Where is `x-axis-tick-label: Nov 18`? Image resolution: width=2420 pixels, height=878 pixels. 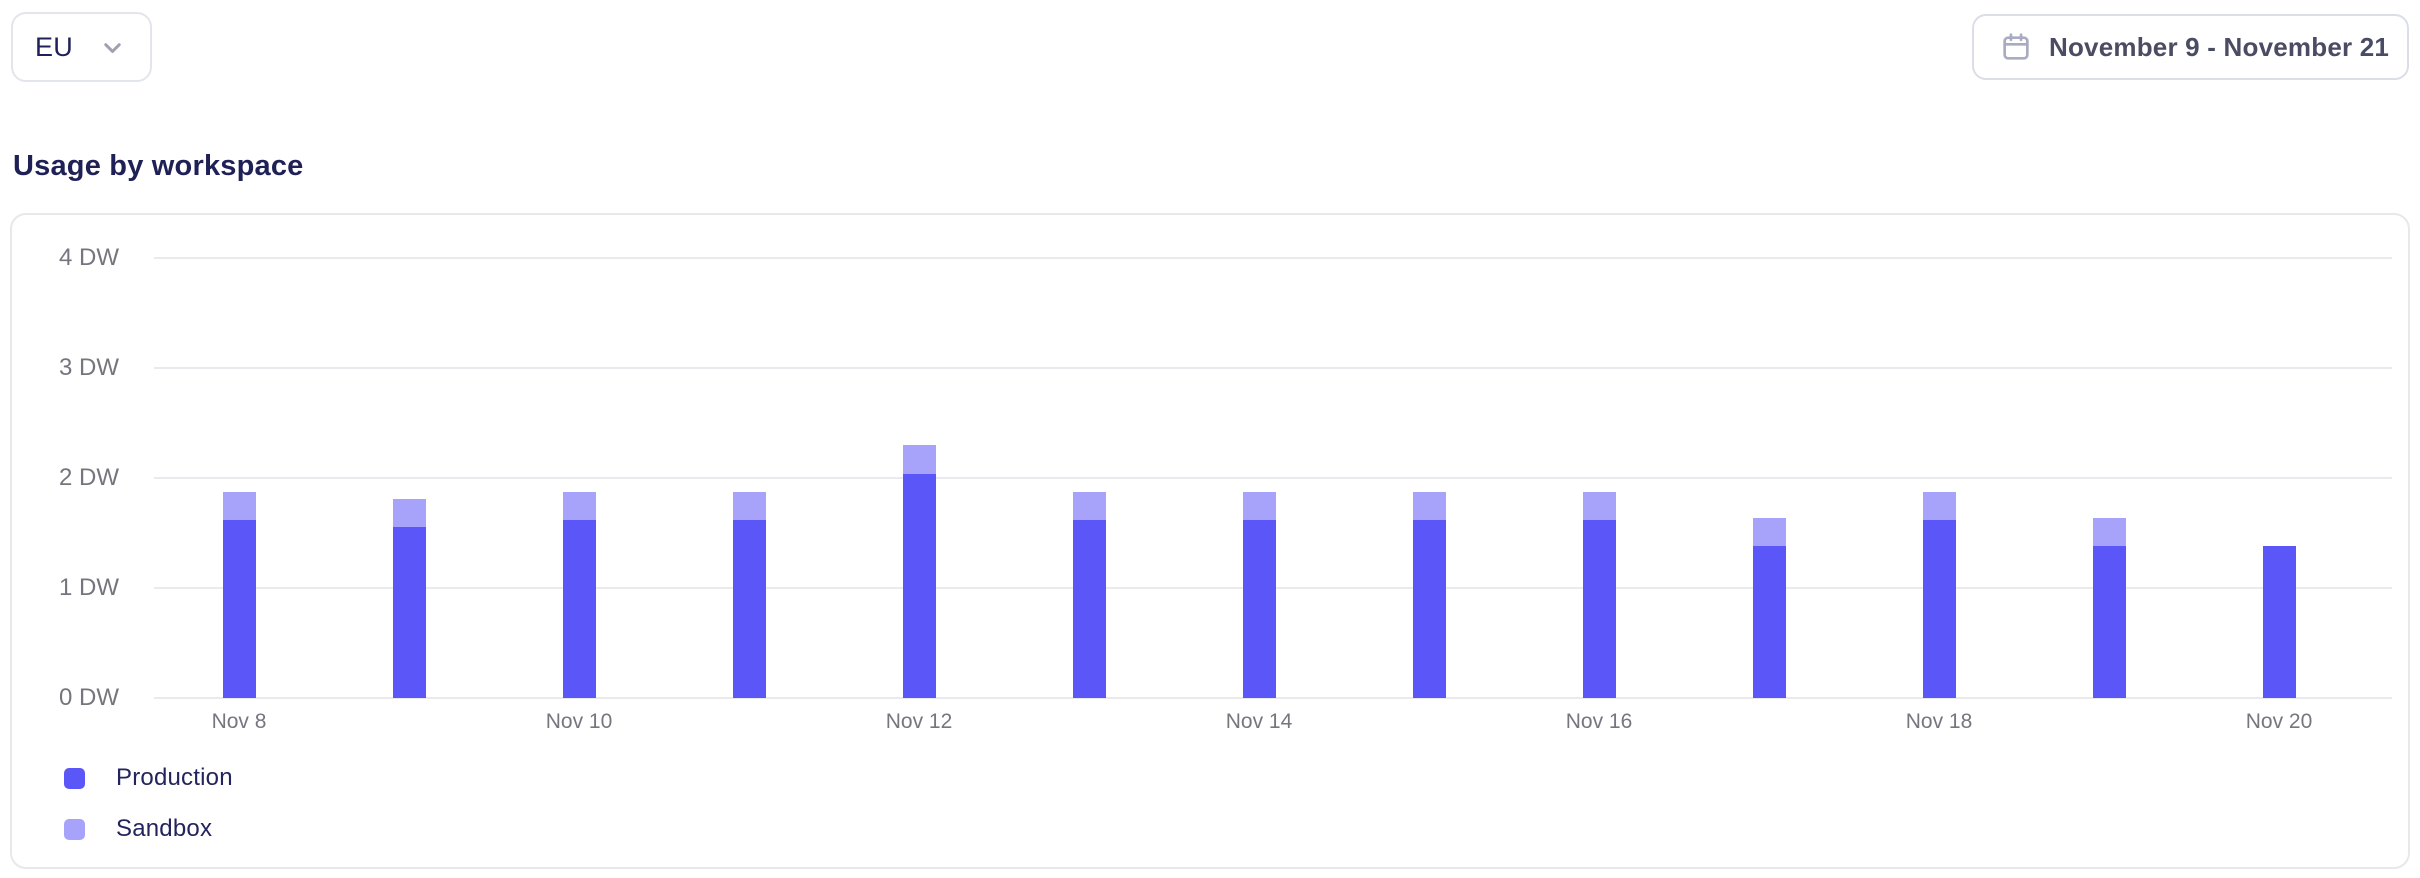 x-axis-tick-label: Nov 18 is located at coordinates (1939, 721).